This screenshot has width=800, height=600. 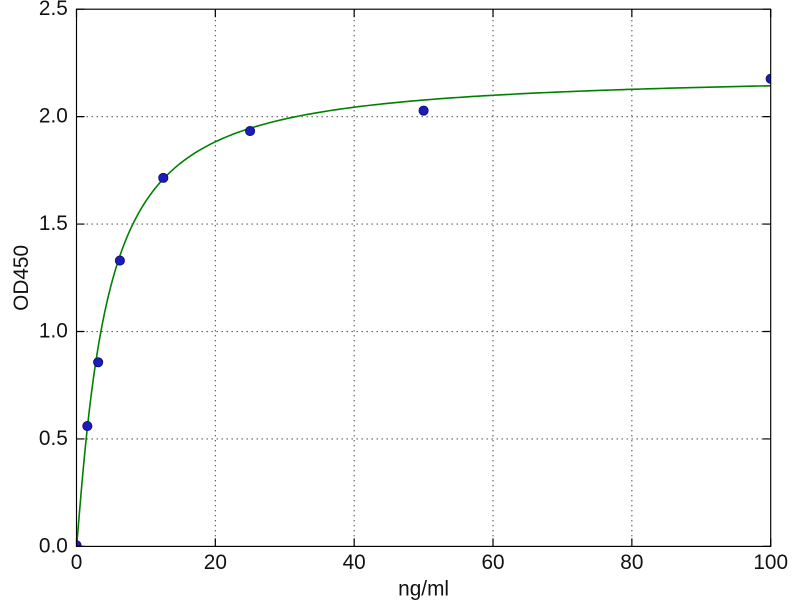 What do you see at coordinates (215, 562) in the screenshot?
I see `svg-text: 20` at bounding box center [215, 562].